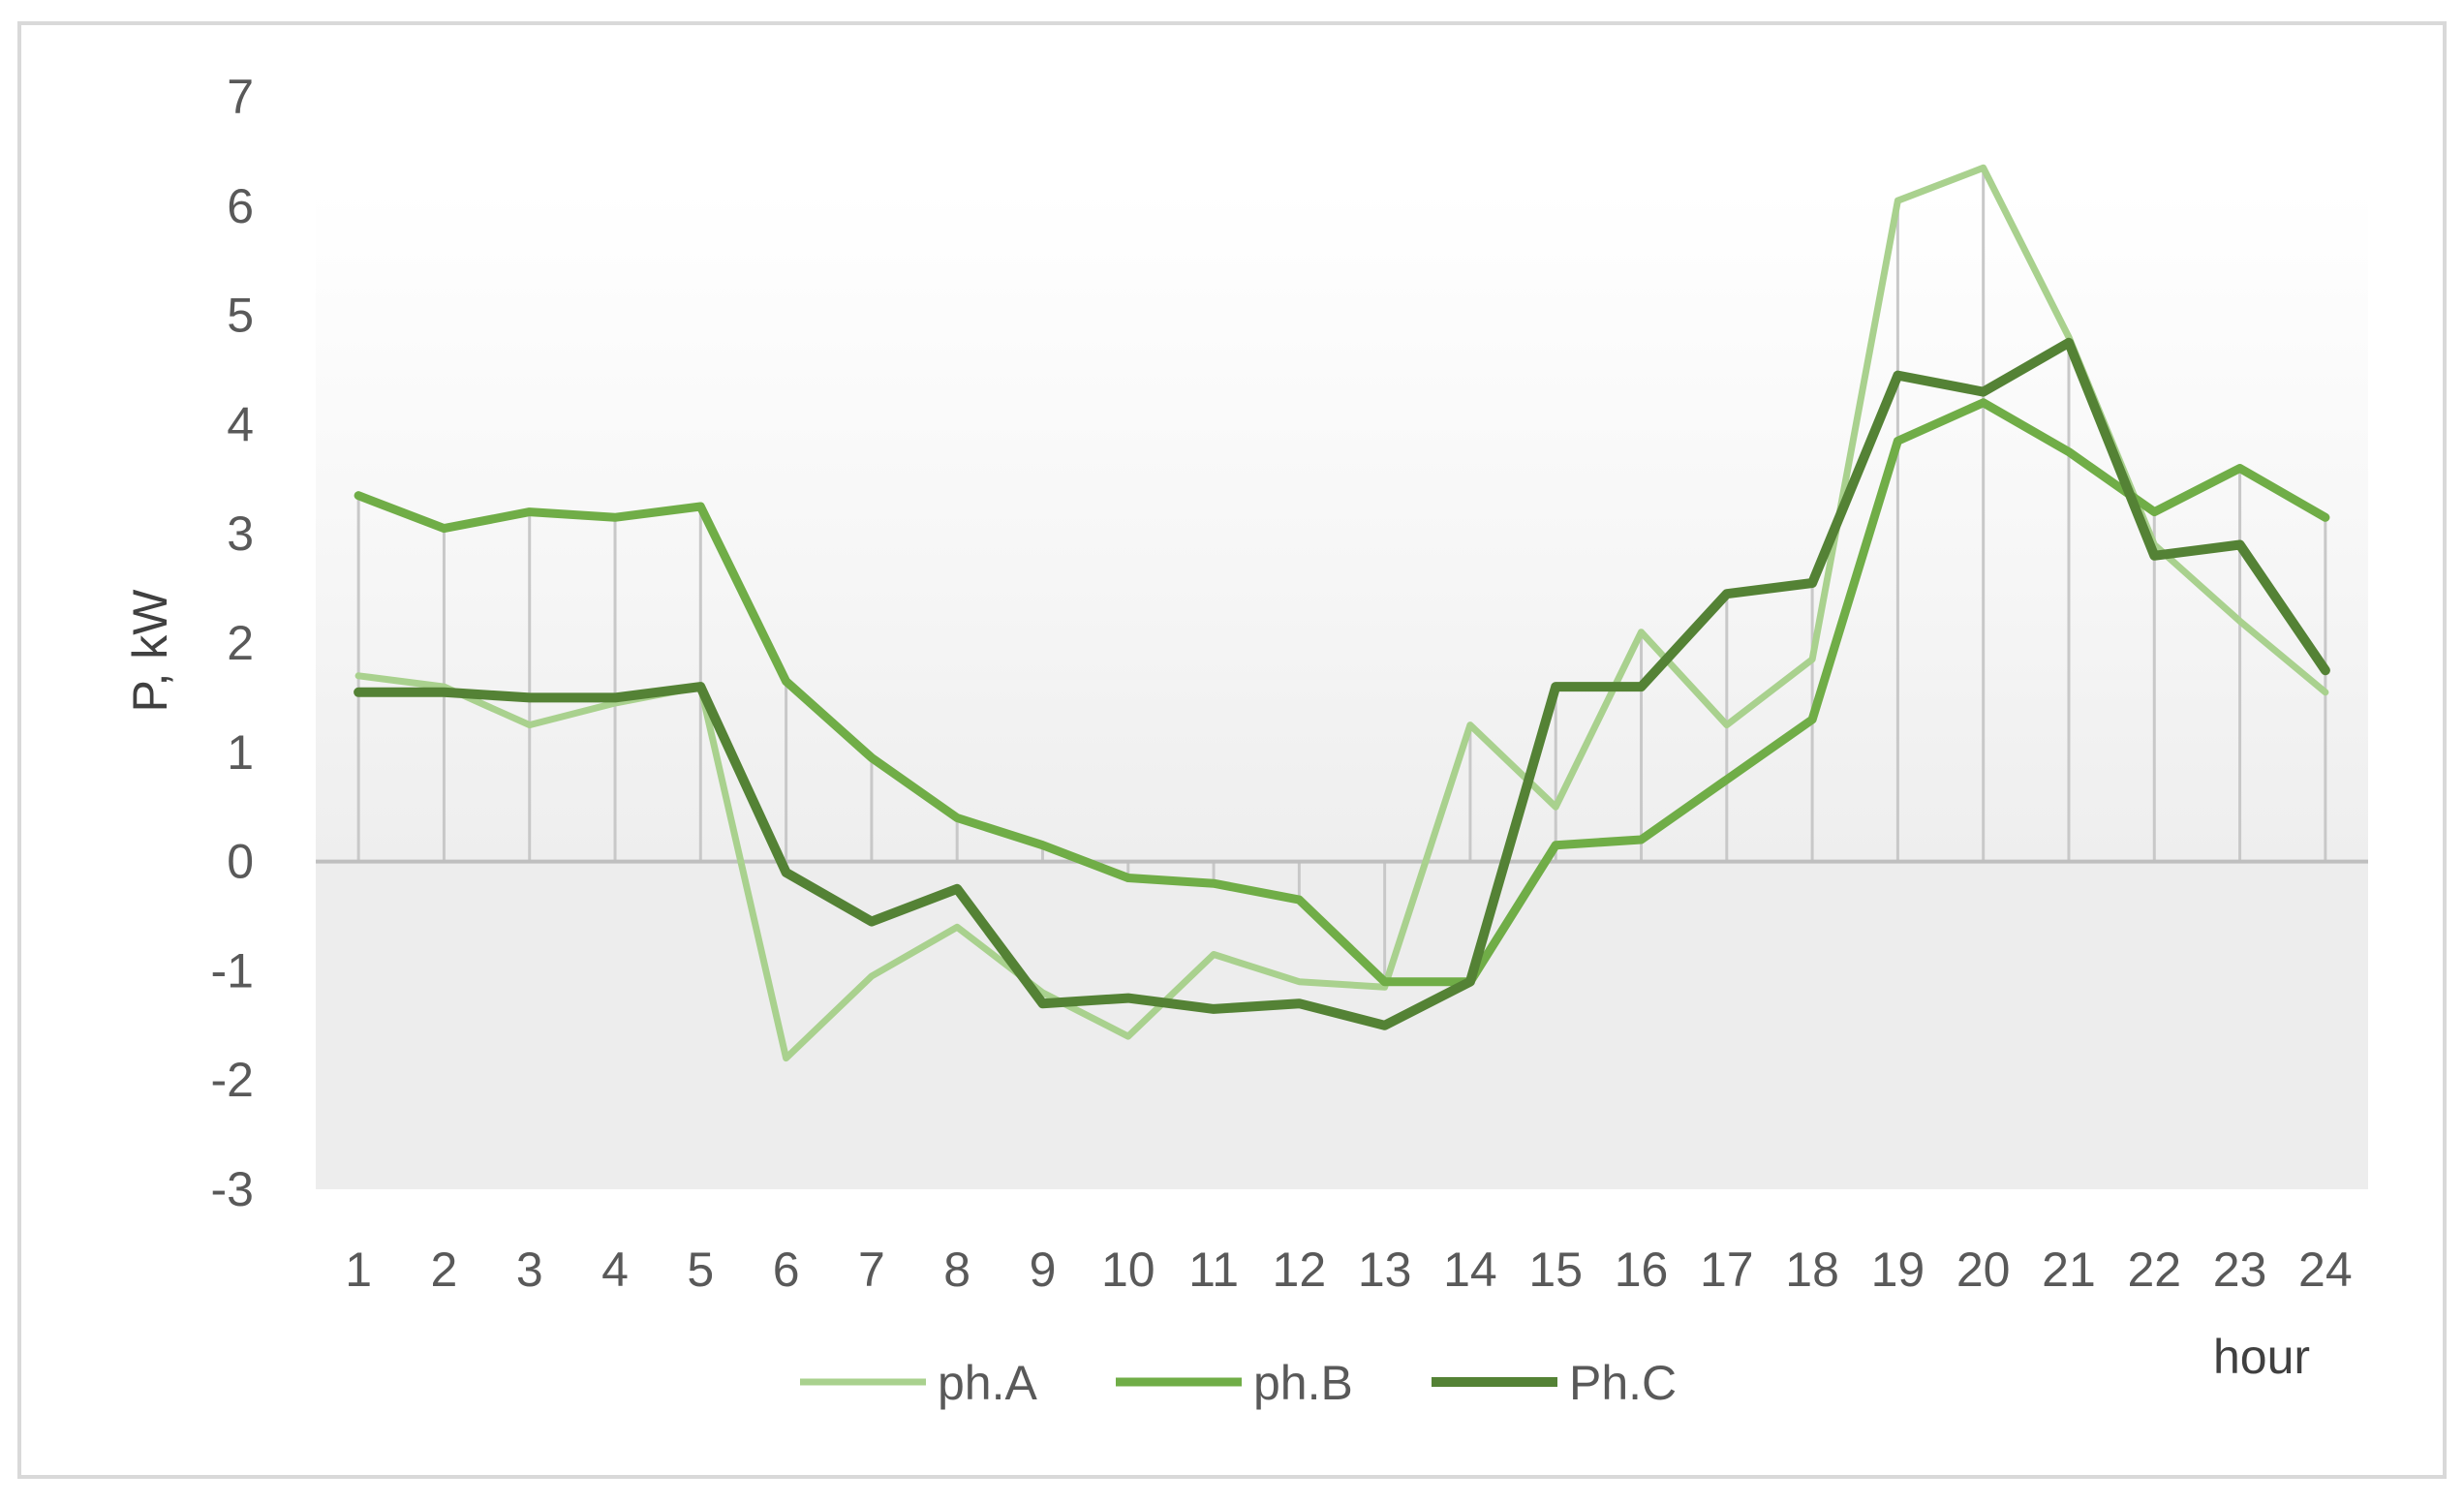 Image resolution: width=2464 pixels, height=1504 pixels. Describe the element at coordinates (2154, 1270) in the screenshot. I see `x-tick-label: 22` at that location.